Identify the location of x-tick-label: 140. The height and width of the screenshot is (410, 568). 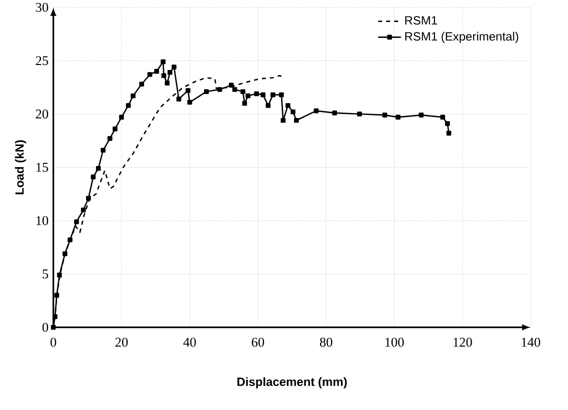
(531, 342).